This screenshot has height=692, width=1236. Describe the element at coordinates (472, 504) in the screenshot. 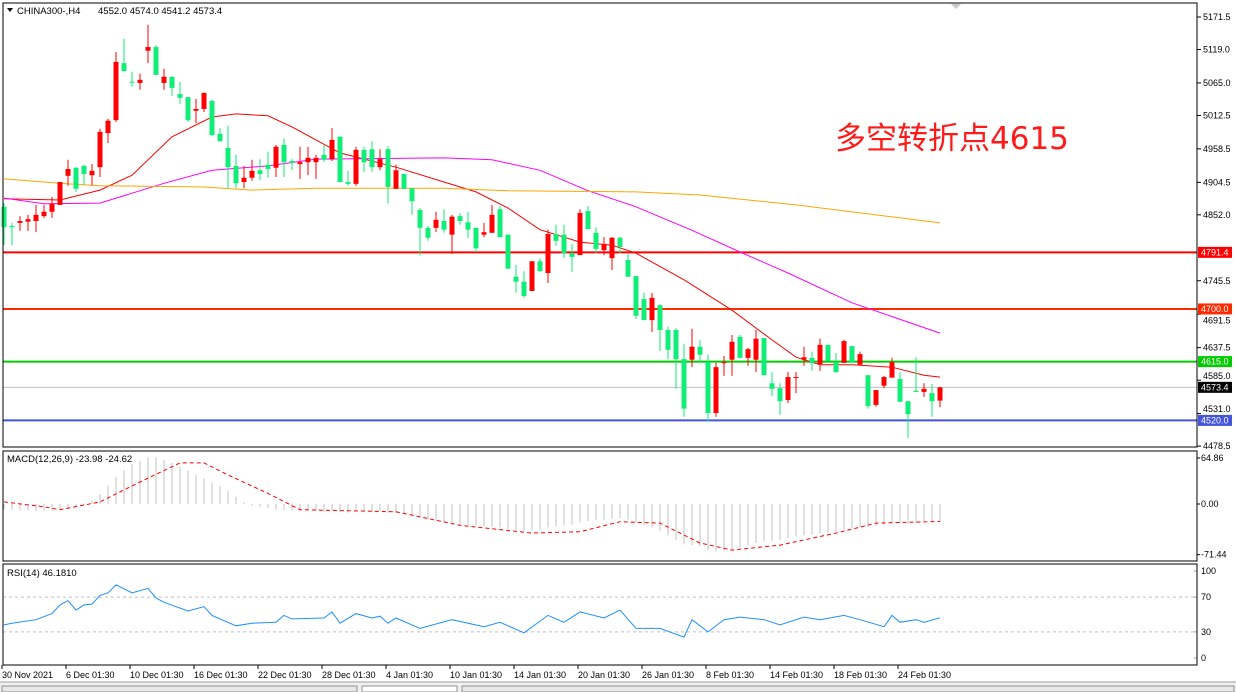

I see `macd-pane` at that location.